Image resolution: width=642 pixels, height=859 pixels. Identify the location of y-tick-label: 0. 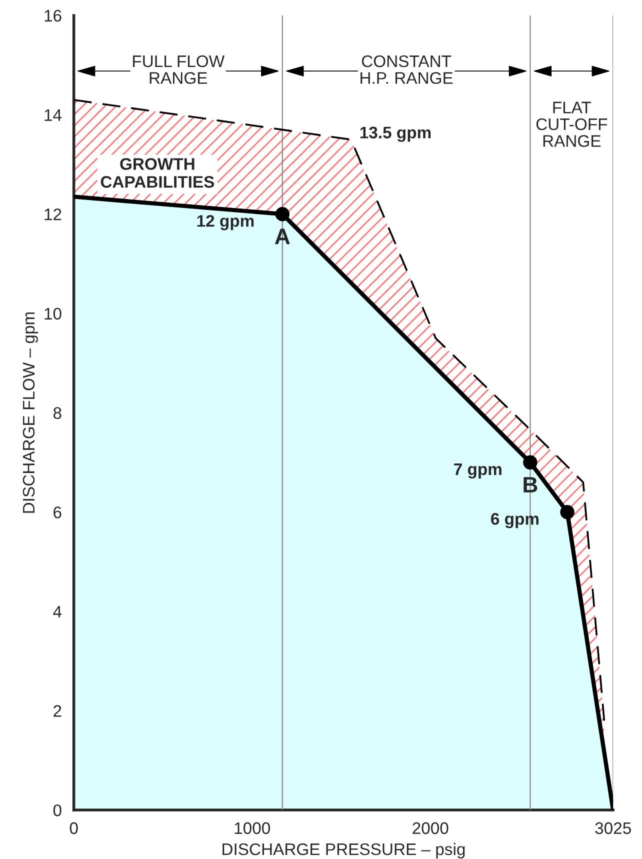
(57, 810).